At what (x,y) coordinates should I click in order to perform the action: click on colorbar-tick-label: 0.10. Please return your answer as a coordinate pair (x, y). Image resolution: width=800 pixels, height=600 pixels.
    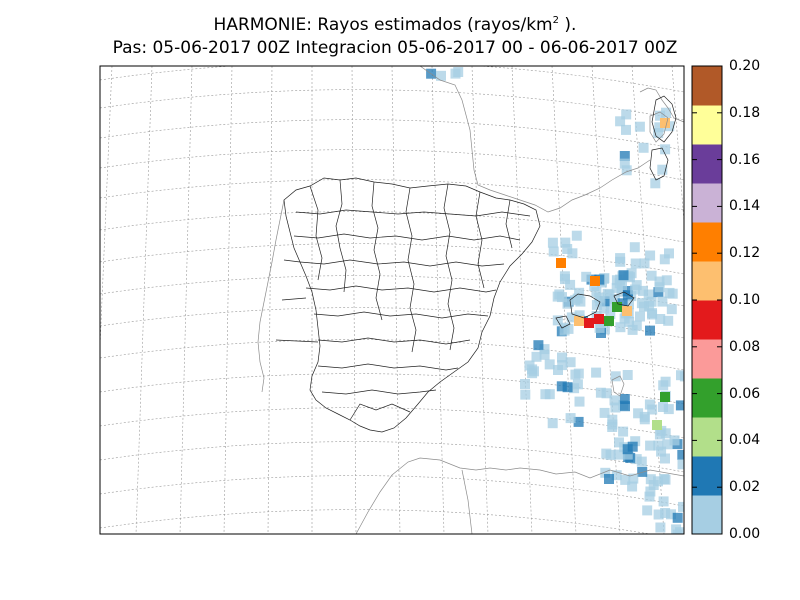
    Looking at the image, I should click on (745, 300).